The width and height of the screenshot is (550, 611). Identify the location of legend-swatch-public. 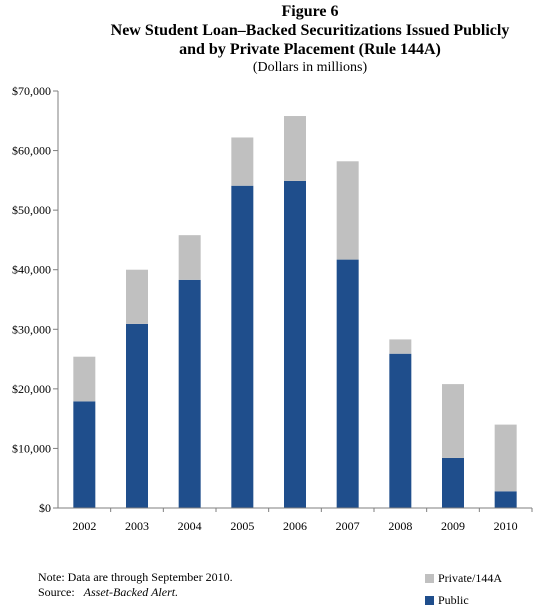
(429, 600).